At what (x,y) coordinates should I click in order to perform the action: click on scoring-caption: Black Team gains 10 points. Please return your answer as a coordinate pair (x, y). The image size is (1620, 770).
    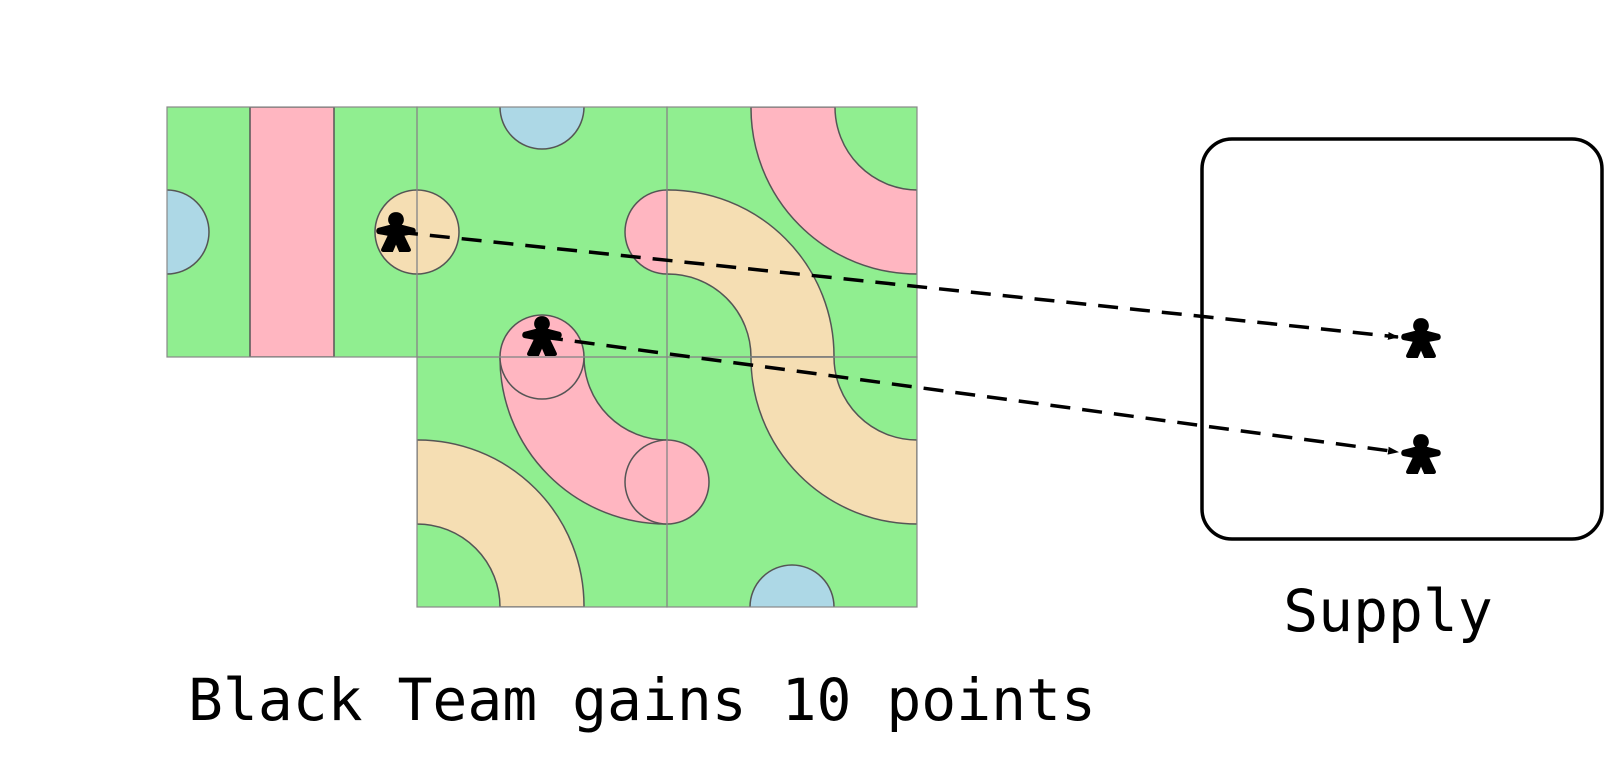
    Looking at the image, I should click on (642, 700).